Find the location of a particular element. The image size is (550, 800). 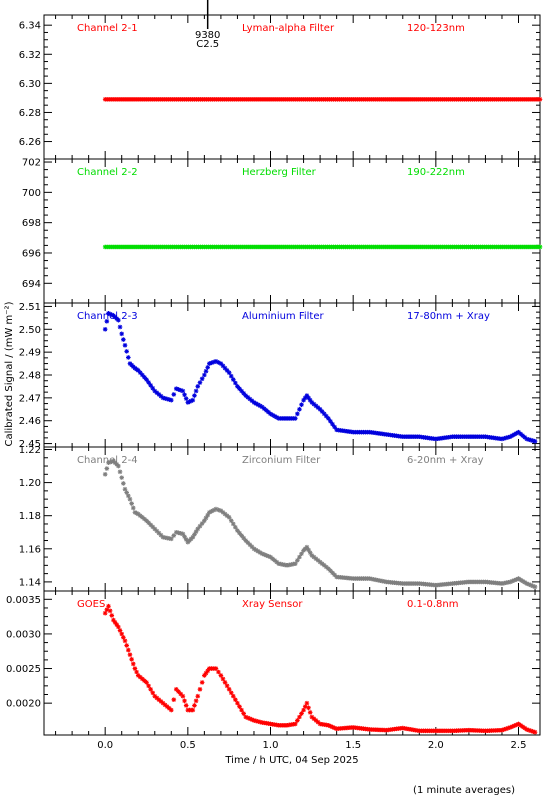

y-tick-label: 1.22 is located at coordinates (30, 450).